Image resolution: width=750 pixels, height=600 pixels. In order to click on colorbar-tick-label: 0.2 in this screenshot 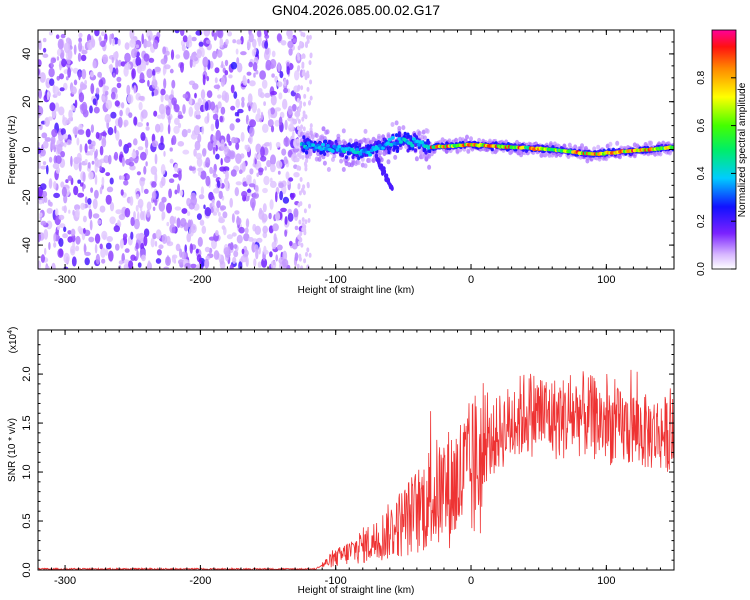, I will do `click(701, 221)`.